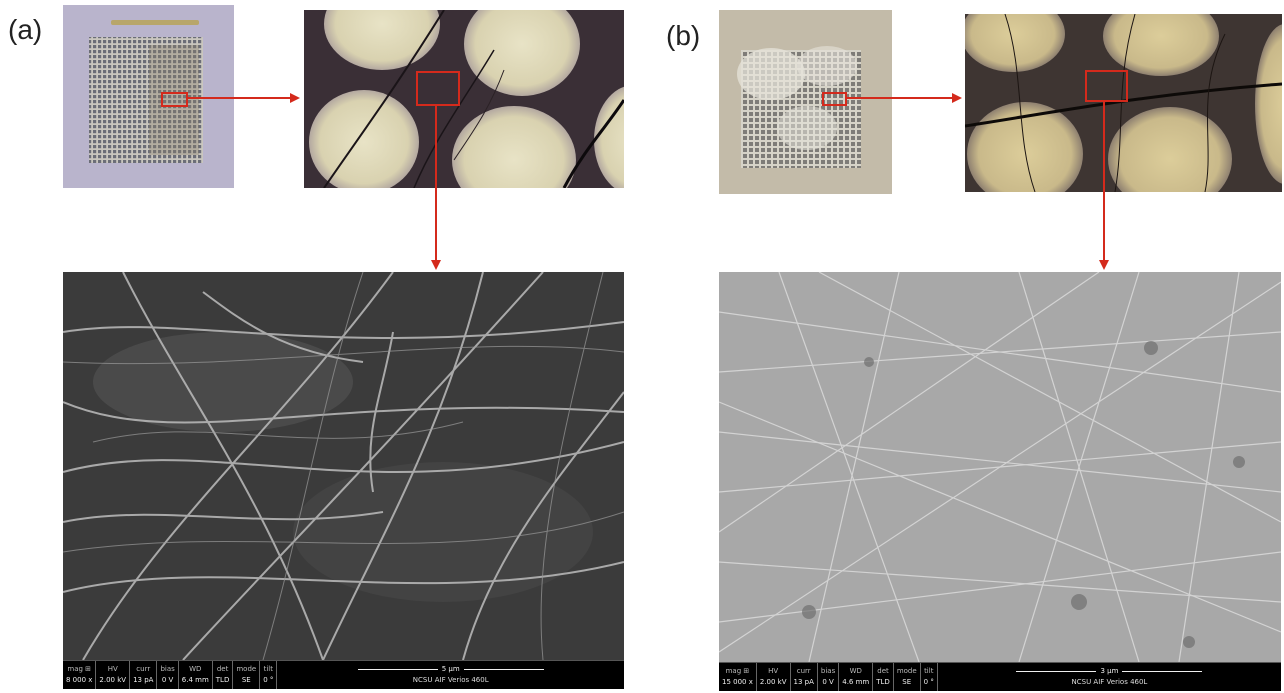 This screenshot has width=1284, height=693. What do you see at coordinates (738, 677) in the screenshot?
I see `mag-cell: mag ⊞ 15 000 x` at bounding box center [738, 677].